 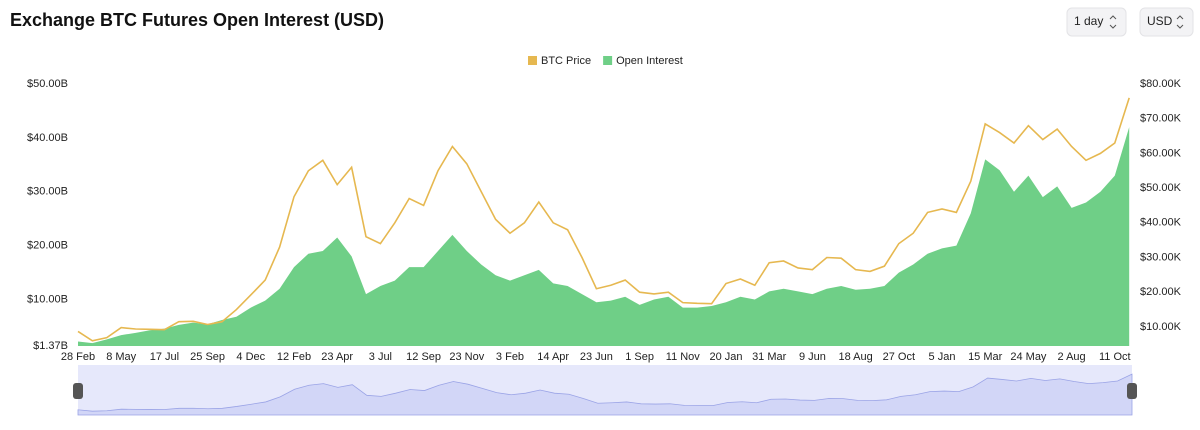 I want to click on currency-caret, so click(x=1180, y=22).